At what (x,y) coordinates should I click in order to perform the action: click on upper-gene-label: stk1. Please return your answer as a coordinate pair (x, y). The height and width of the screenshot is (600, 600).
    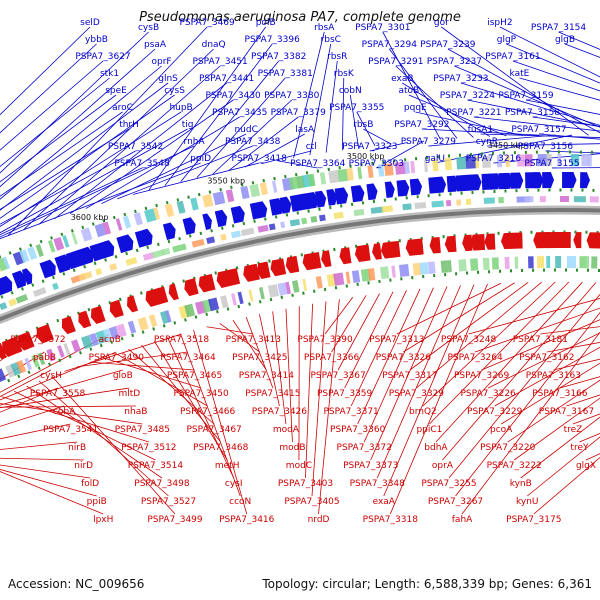
    Looking at the image, I should click on (109, 74).